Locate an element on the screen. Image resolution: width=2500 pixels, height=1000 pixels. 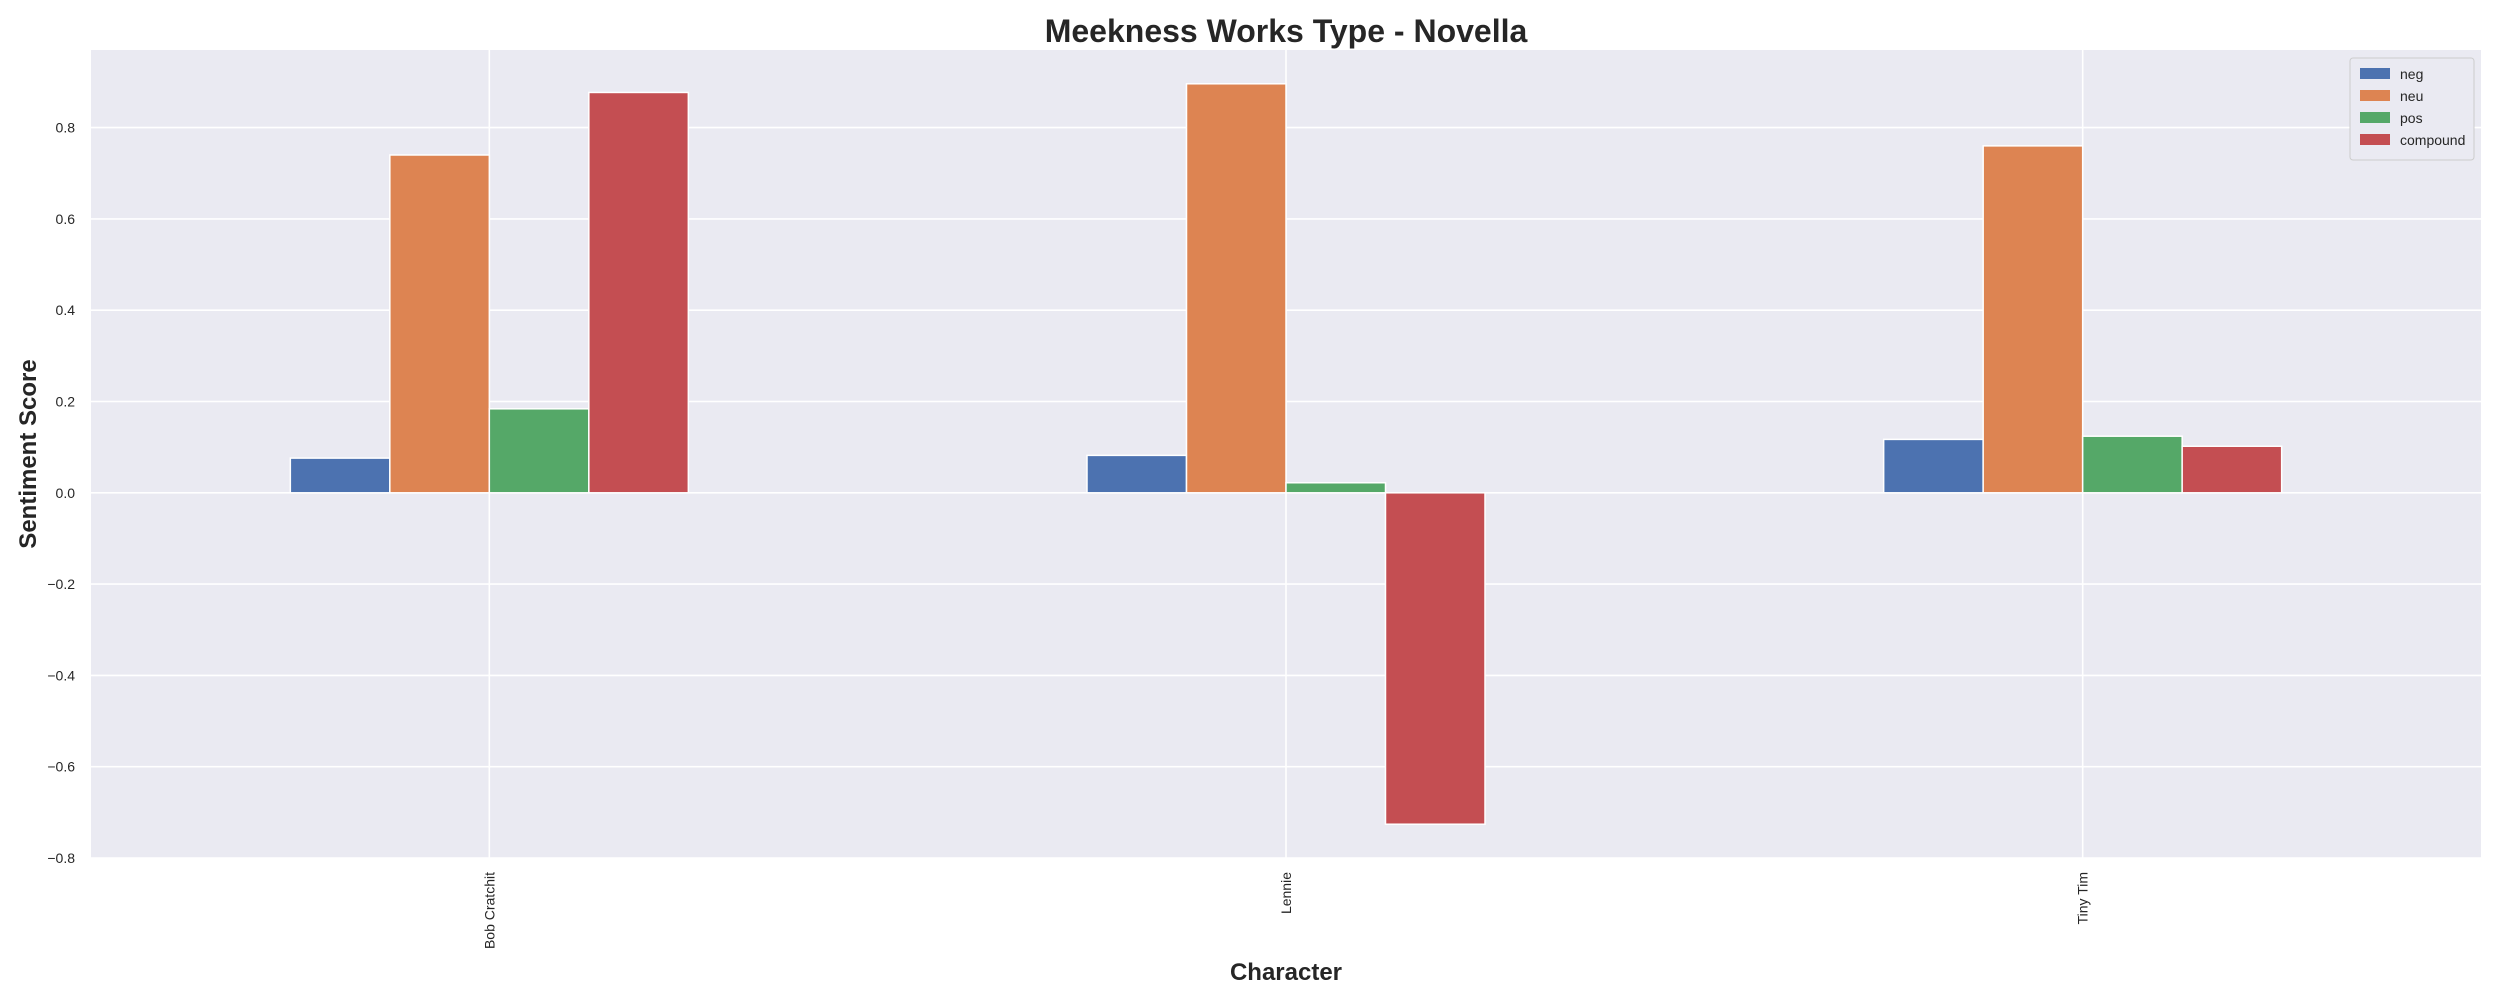
bar-compound-tiny-tim is located at coordinates (2232, 469).